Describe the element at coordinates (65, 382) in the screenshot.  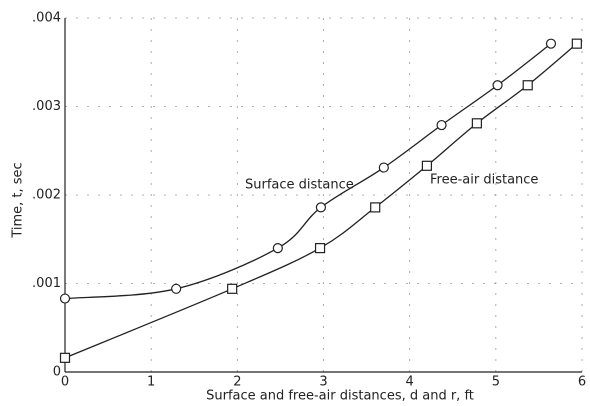
I see `x-tick-label: 0` at that location.